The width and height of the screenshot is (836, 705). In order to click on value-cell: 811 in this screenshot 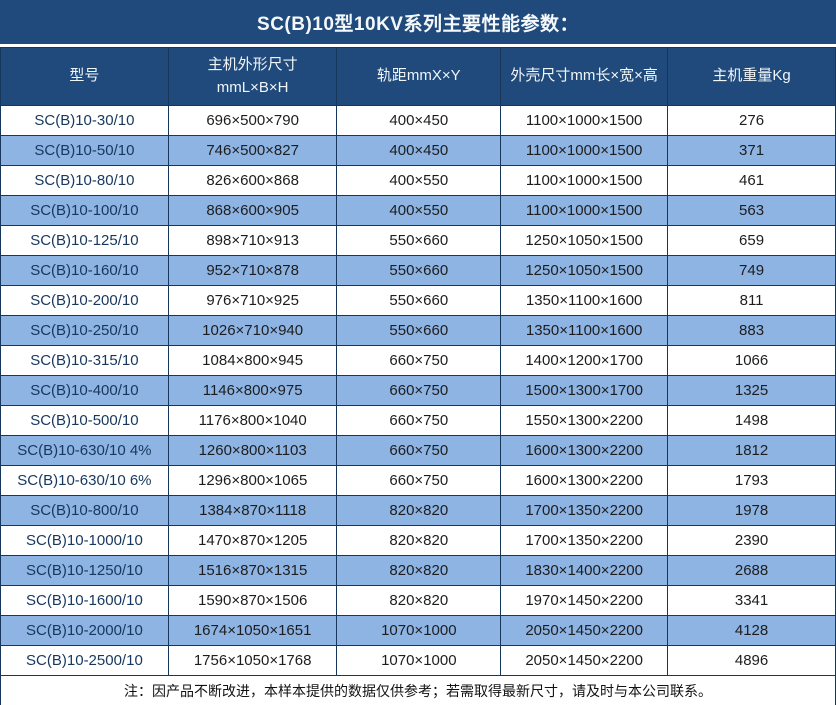, I will do `click(751, 300)`.